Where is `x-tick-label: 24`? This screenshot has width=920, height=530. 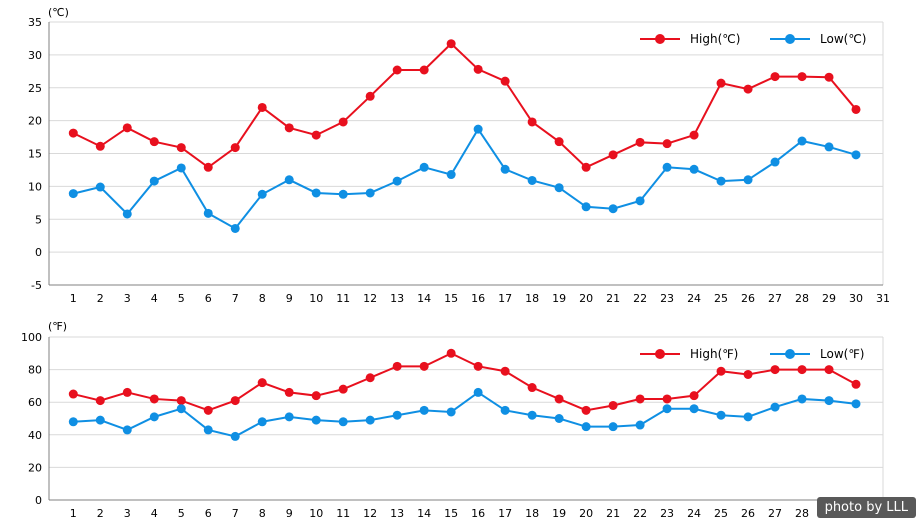
x-tick-label: 24 is located at coordinates (694, 298).